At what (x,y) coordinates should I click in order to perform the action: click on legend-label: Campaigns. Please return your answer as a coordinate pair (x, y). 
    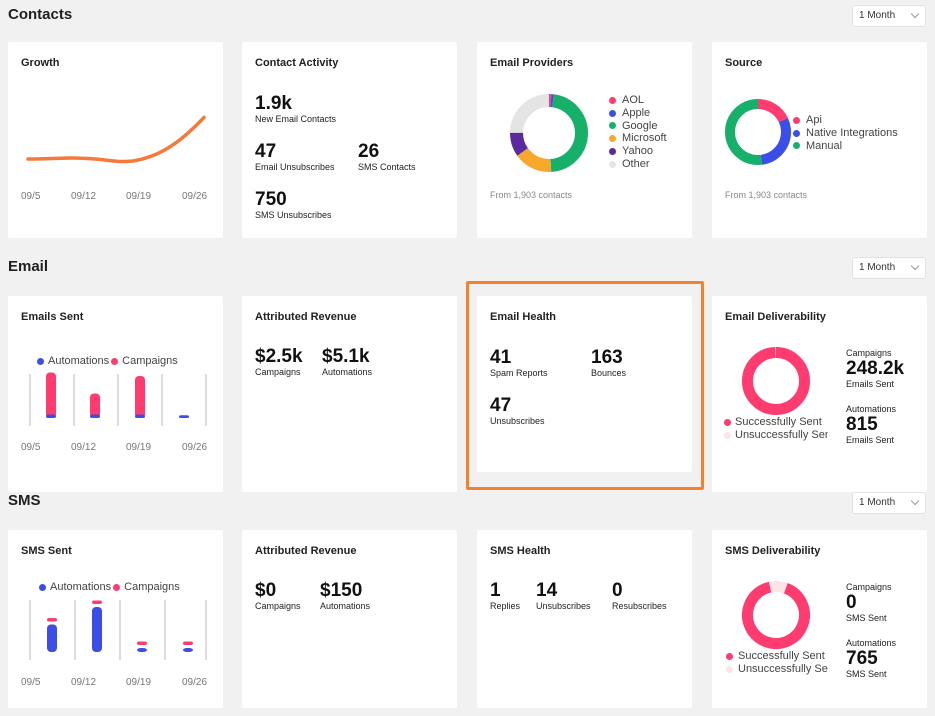
    Looking at the image, I should click on (152, 587).